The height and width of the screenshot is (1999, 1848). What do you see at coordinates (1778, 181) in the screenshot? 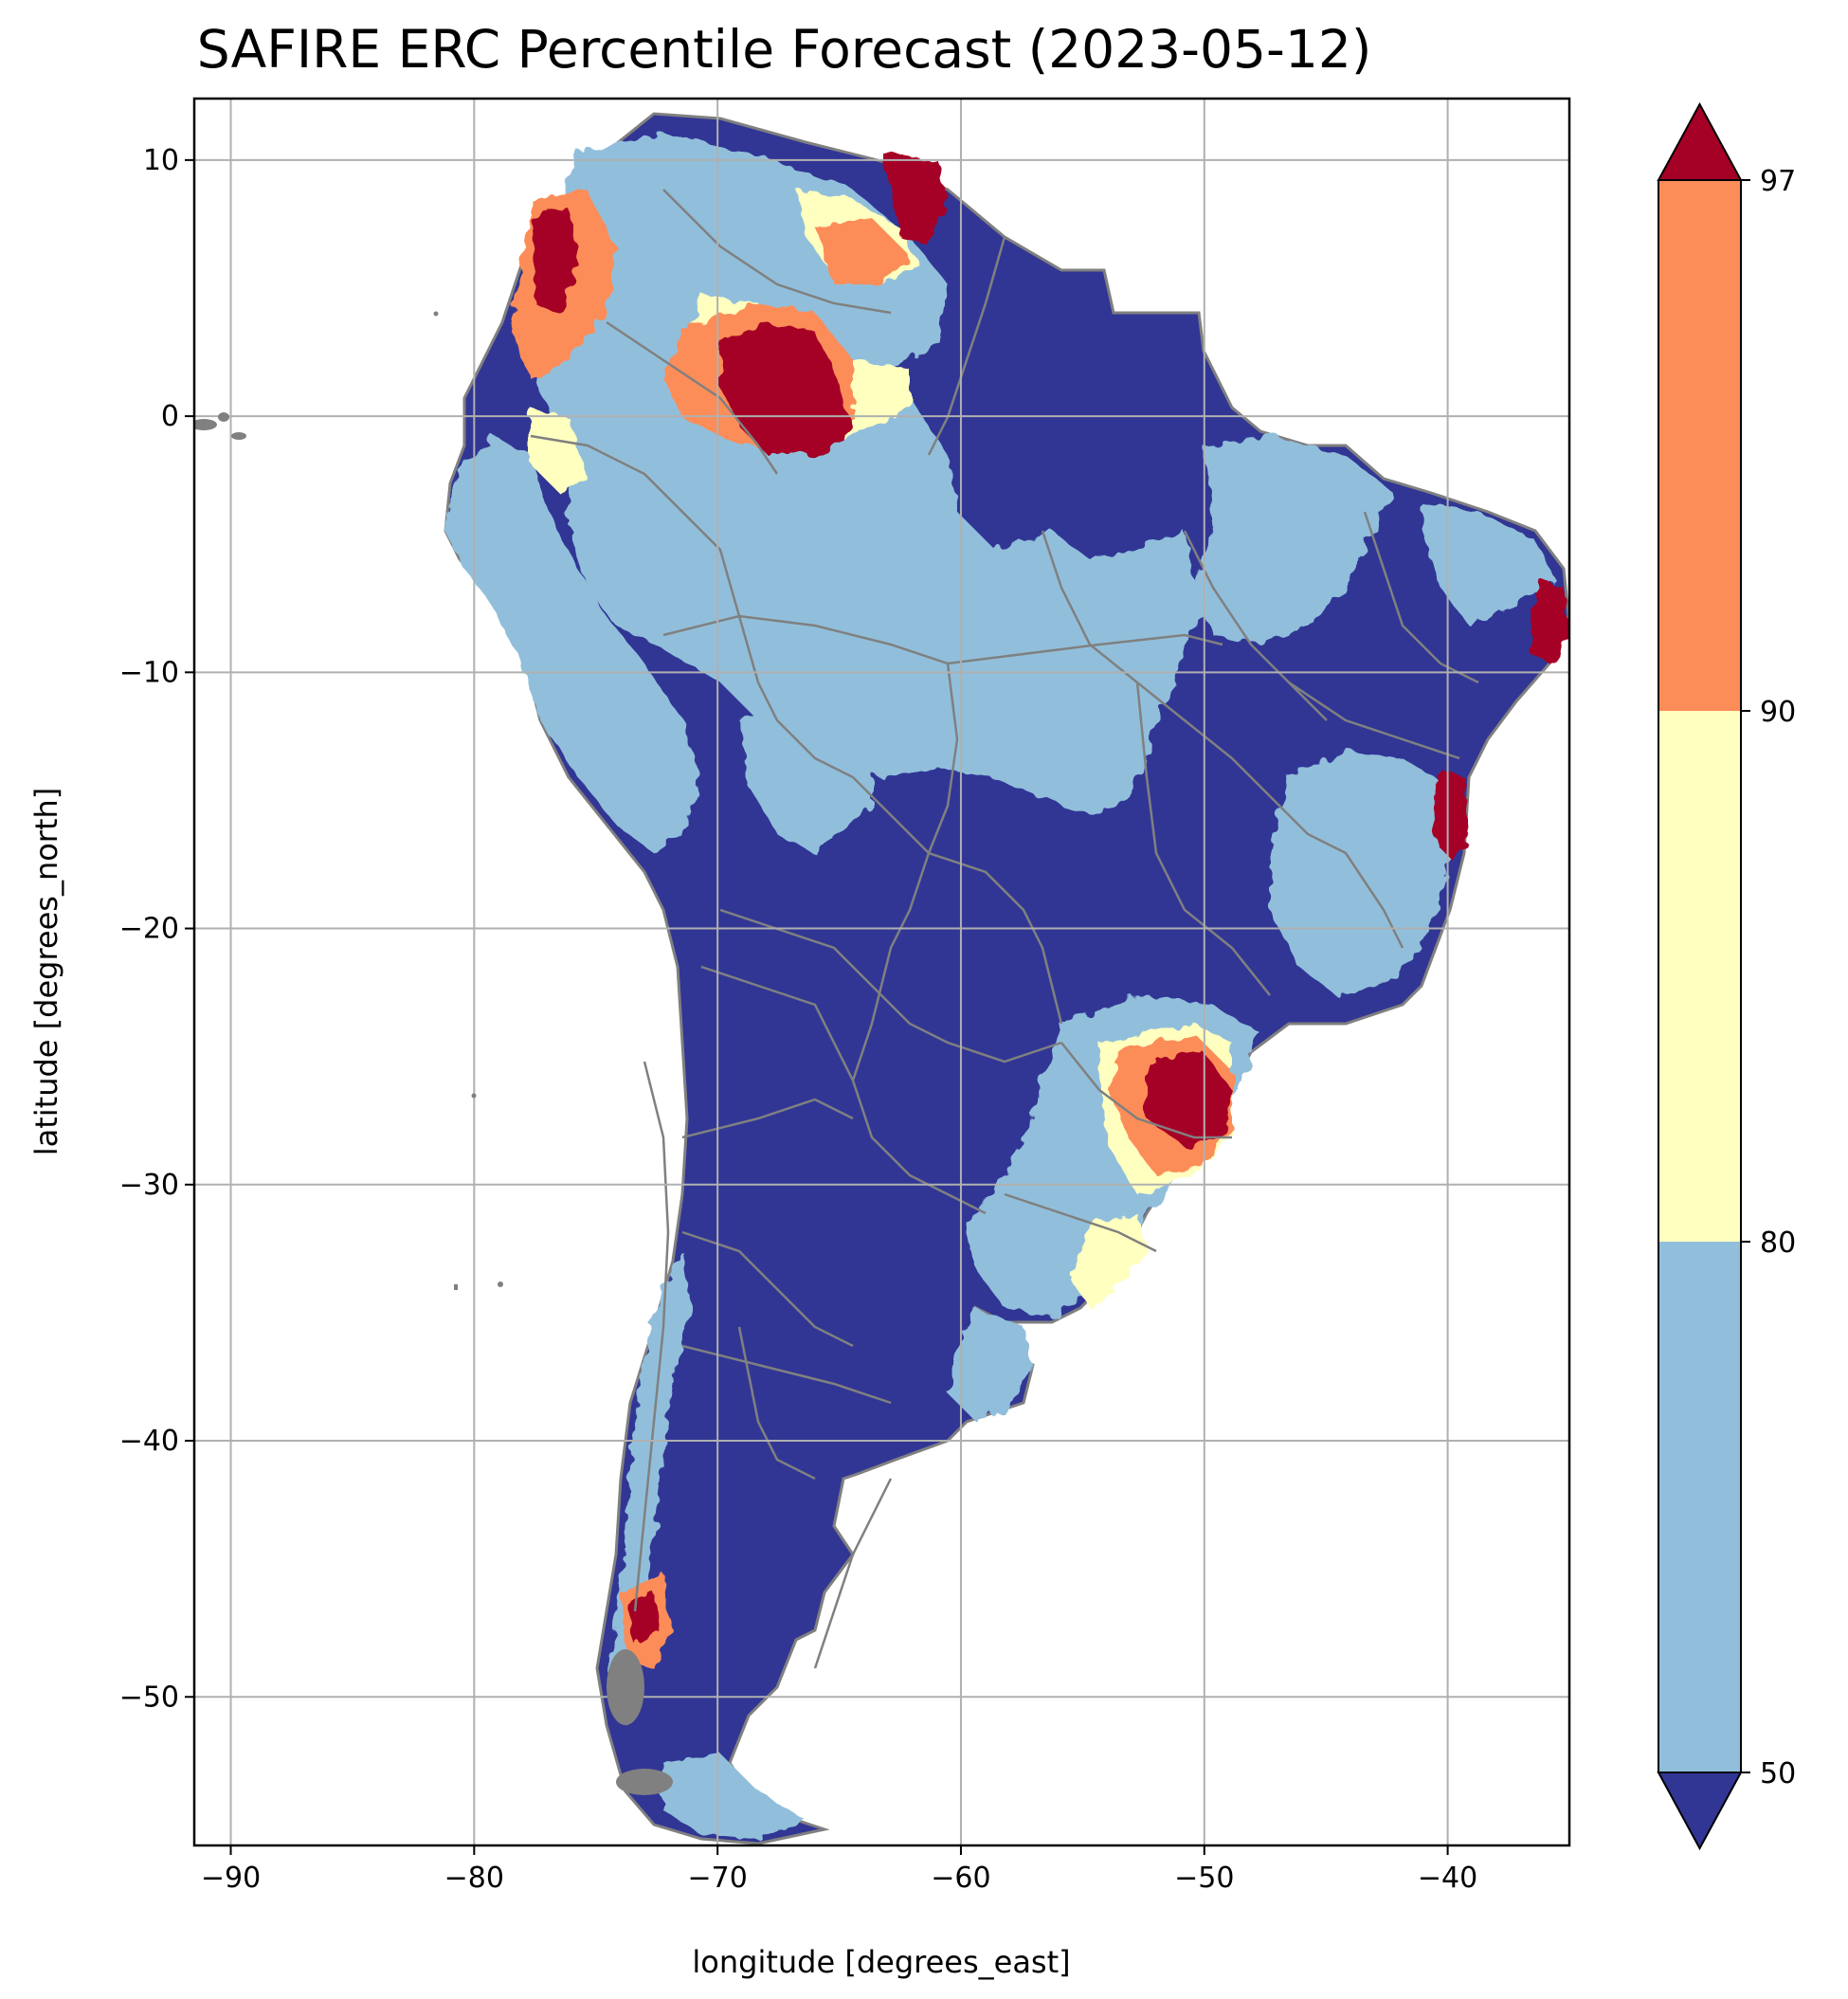
I see `colorbar-tick-label: 97` at bounding box center [1778, 181].